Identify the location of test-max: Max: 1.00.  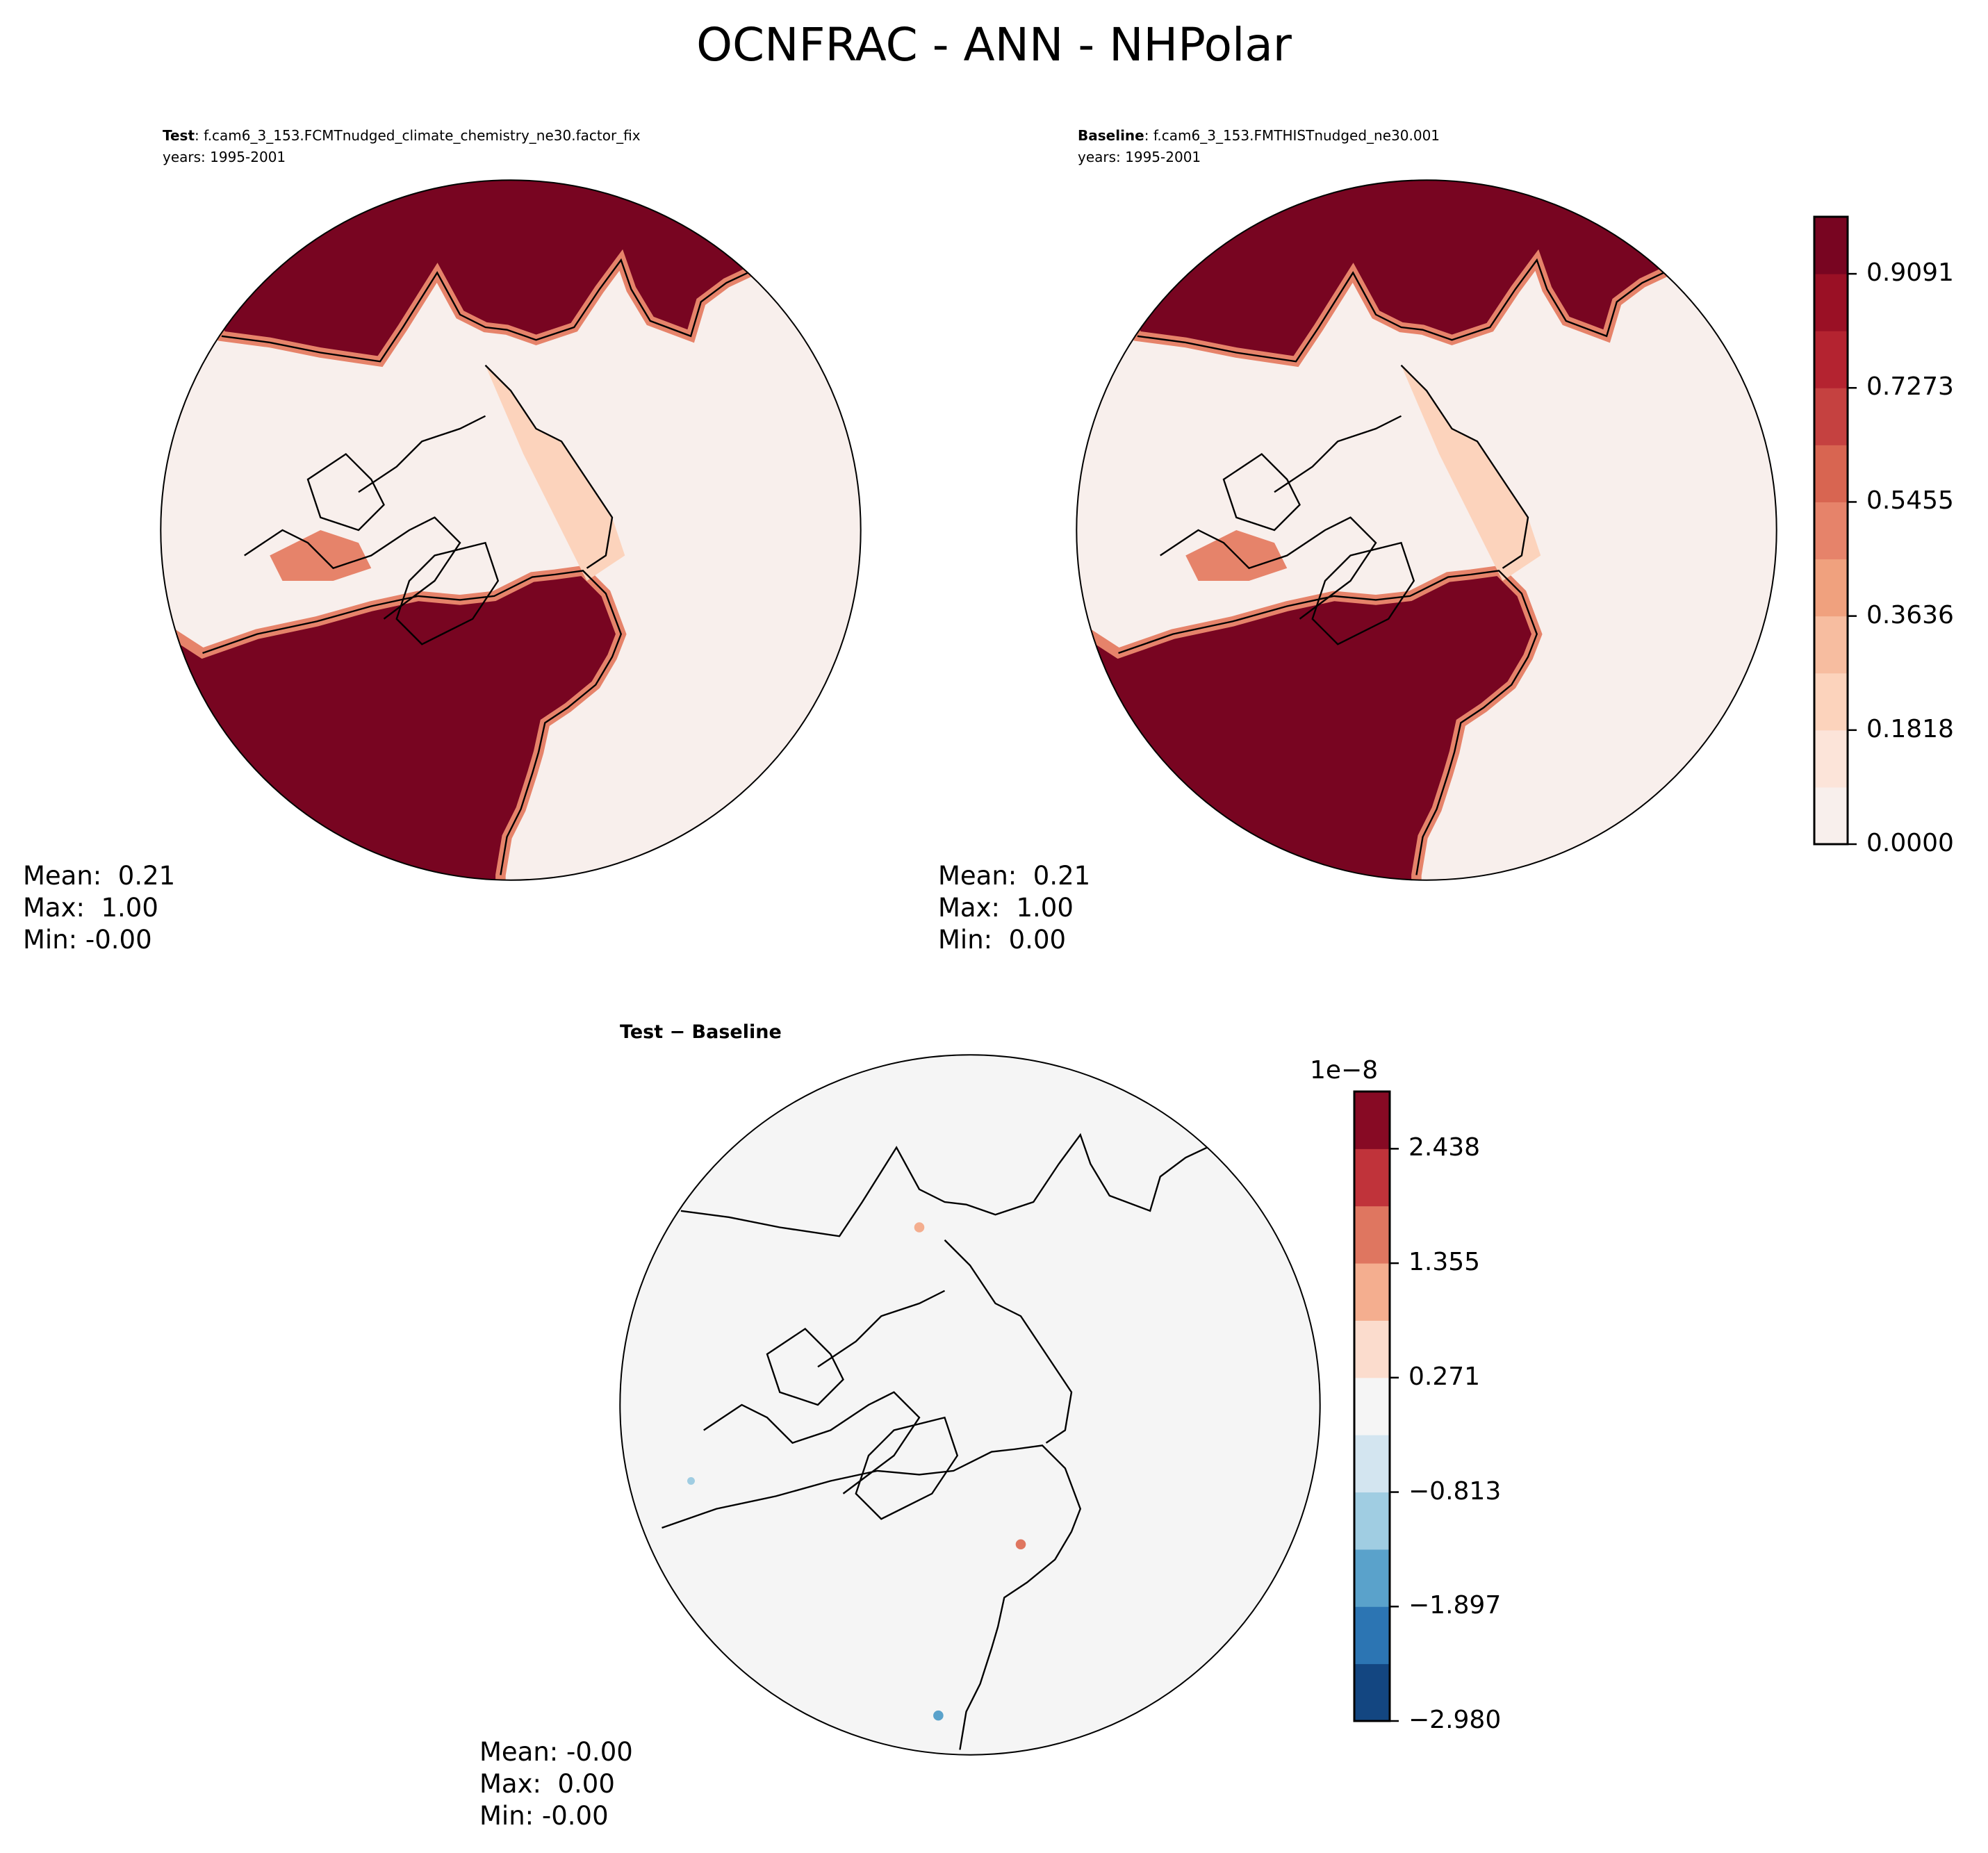
(90, 908).